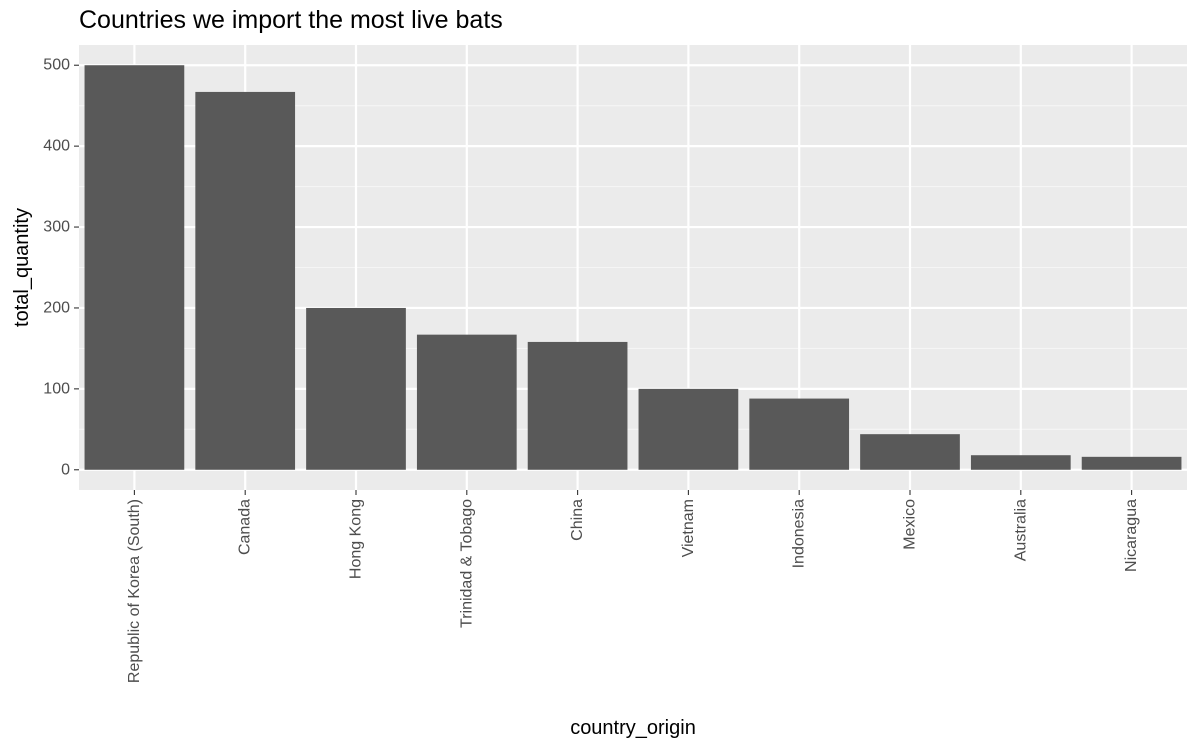 The width and height of the screenshot is (1200, 750). I want to click on y-tick-label: 200, so click(56, 307).